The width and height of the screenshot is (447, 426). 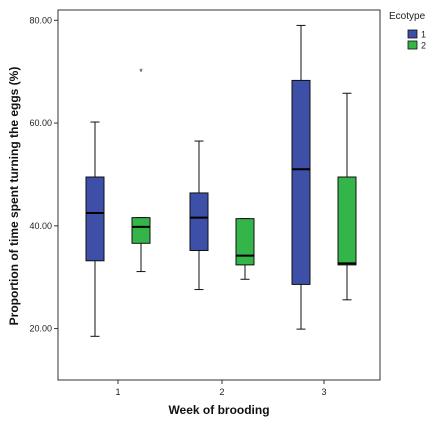 I want to click on x-tick-label: 2, so click(x=221, y=392).